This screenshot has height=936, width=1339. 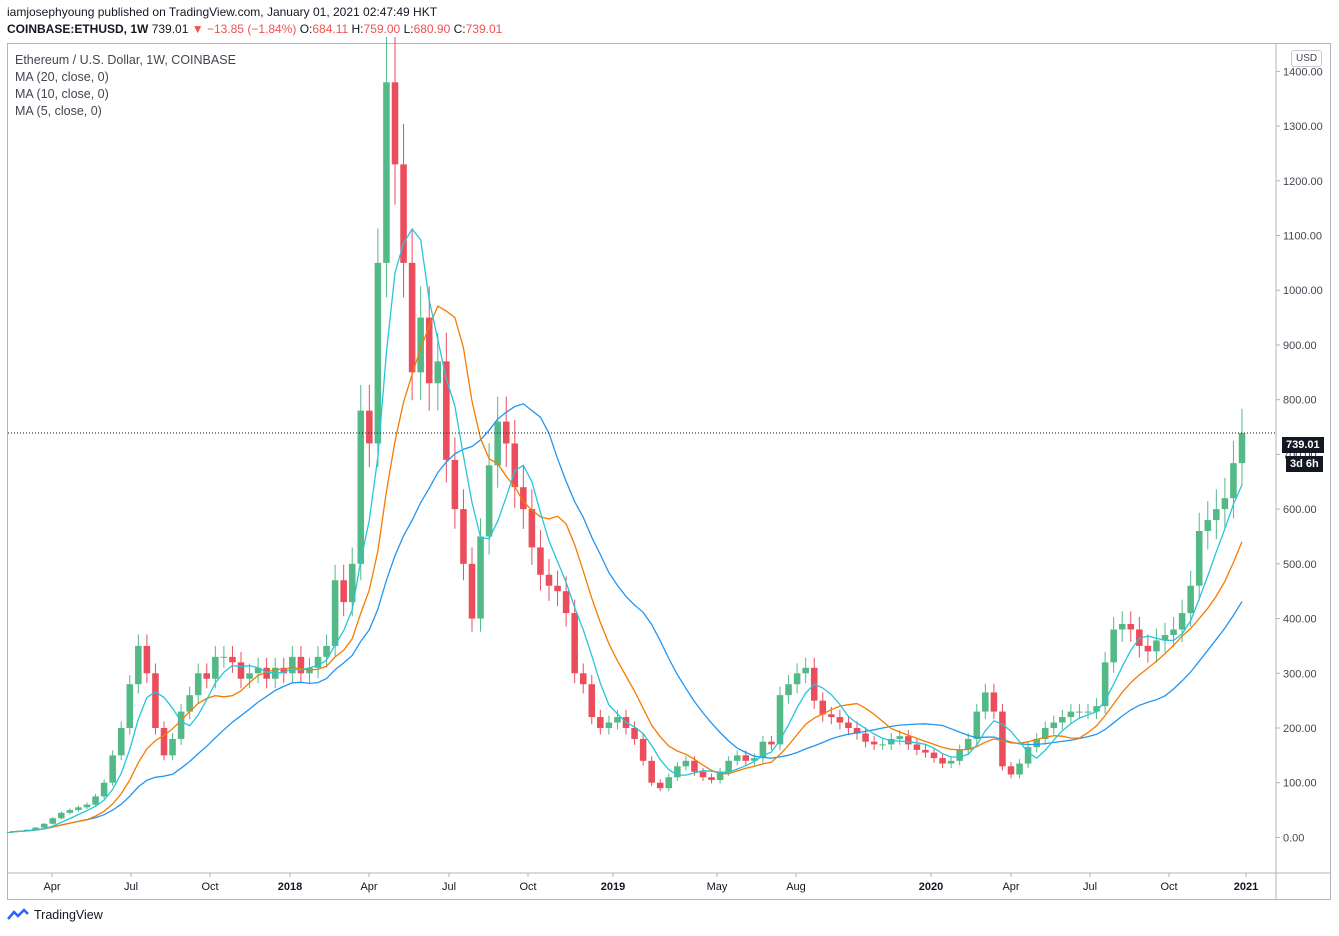 What do you see at coordinates (459, 29) in the screenshot?
I see `close-label: C:` at bounding box center [459, 29].